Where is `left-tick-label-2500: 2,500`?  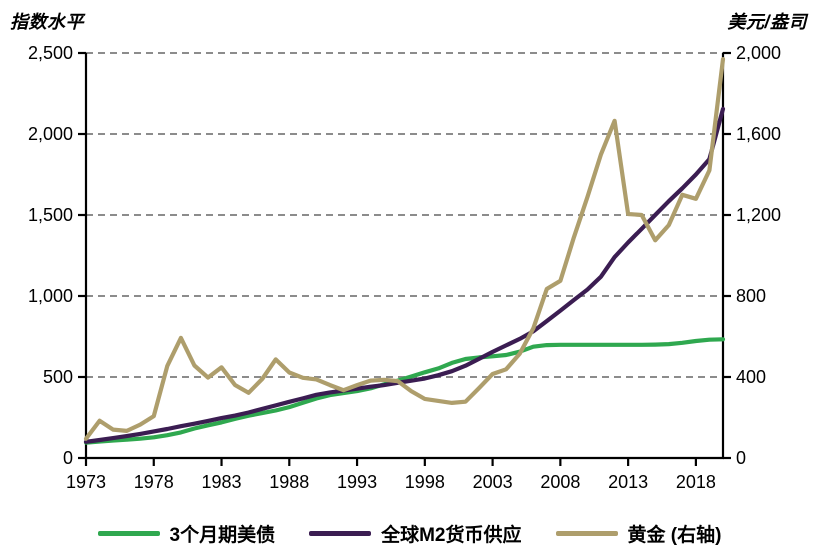
left-tick-label-2500: 2,500 is located at coordinates (50, 53).